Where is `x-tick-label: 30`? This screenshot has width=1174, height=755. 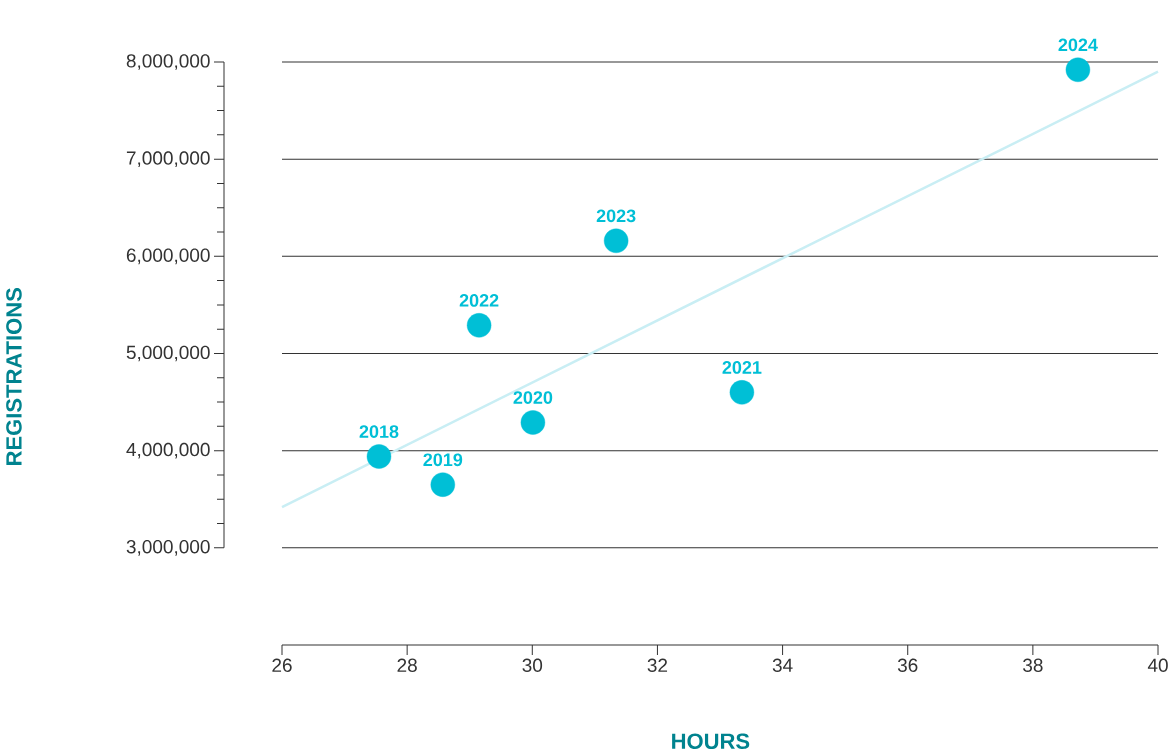
x-tick-label: 30 is located at coordinates (532, 665).